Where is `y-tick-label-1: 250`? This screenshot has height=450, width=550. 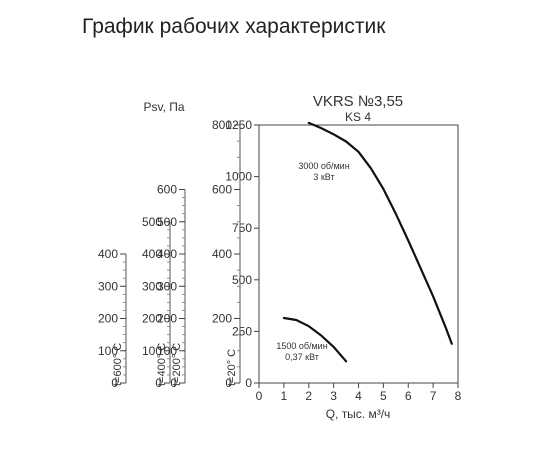
y-tick-label-1: 250 is located at coordinates (242, 331).